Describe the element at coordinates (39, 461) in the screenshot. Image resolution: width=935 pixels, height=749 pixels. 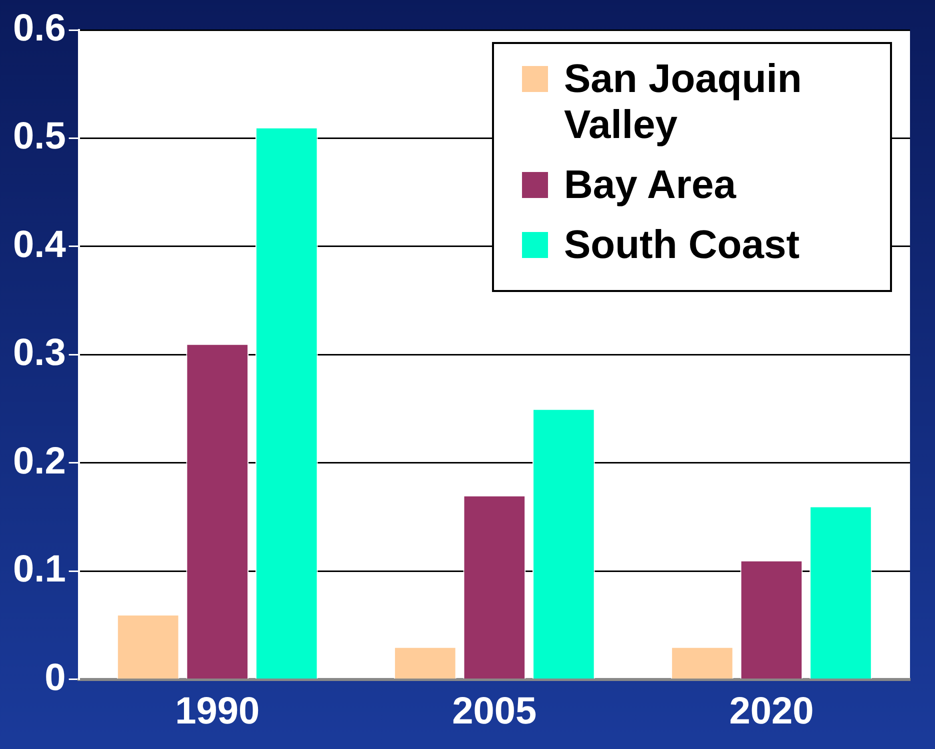
I see `y-tick-label: 0.2` at that location.